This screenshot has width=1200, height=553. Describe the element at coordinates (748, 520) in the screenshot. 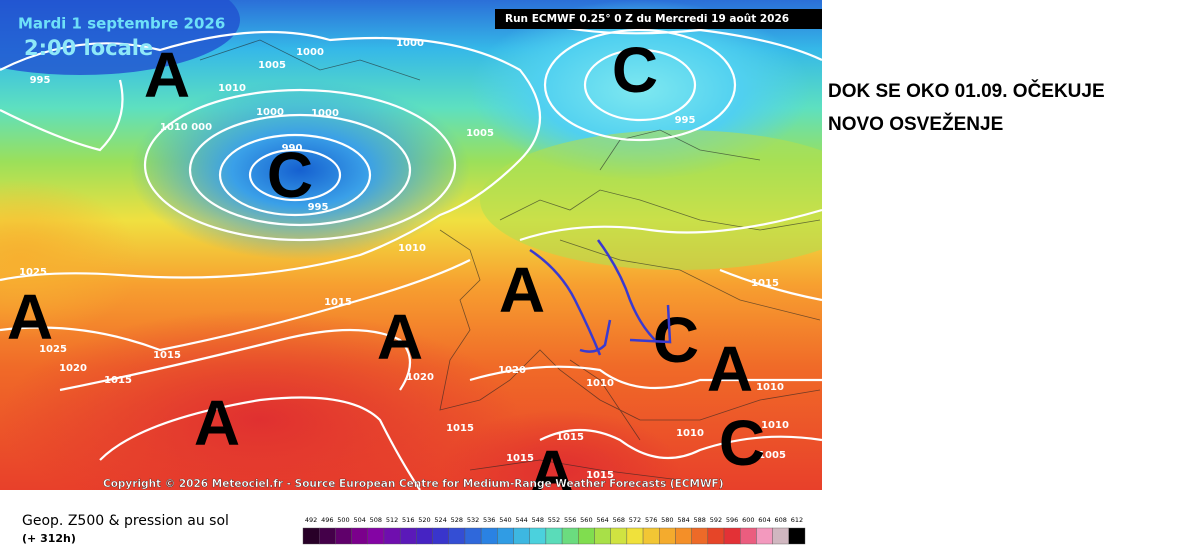

I see `colorbar-label: 600` at that location.